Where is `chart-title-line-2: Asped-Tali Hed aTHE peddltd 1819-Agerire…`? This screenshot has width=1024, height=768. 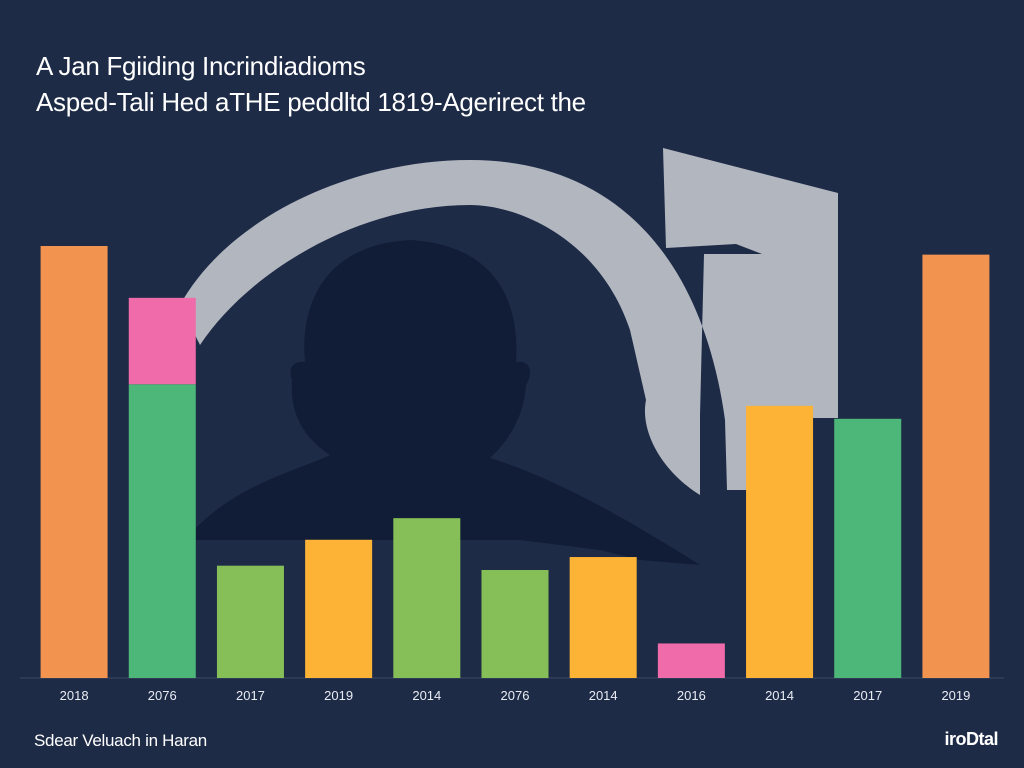
chart-title-line-2: Asped-Tali Hed aTHE peddltd 1819-Agerire… is located at coordinates (311, 102).